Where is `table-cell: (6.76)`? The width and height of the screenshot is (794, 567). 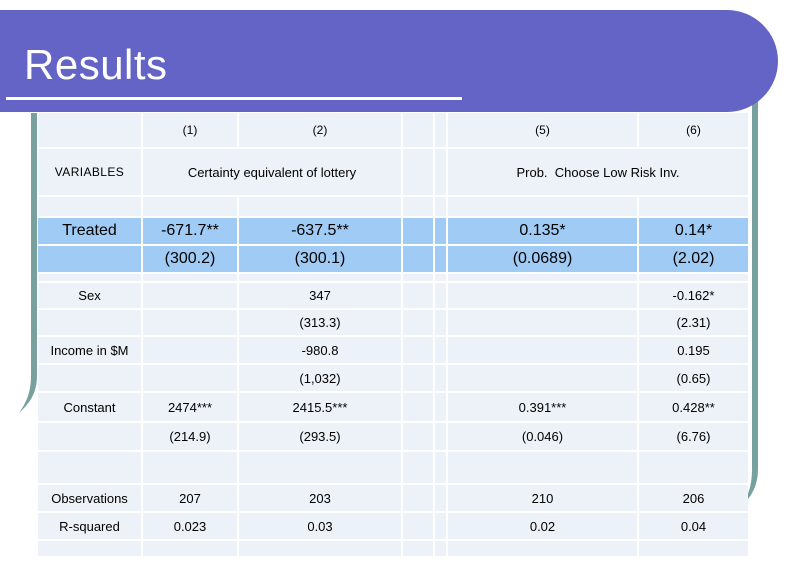
table-cell: (6.76) is located at coordinates (693, 437).